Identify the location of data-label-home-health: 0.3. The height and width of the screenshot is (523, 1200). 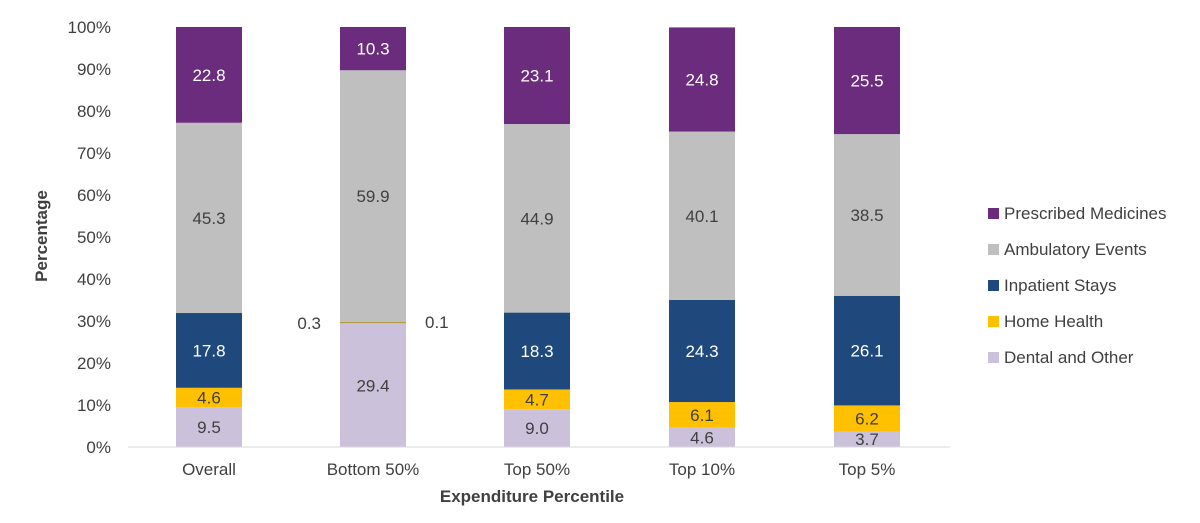
(309, 323).